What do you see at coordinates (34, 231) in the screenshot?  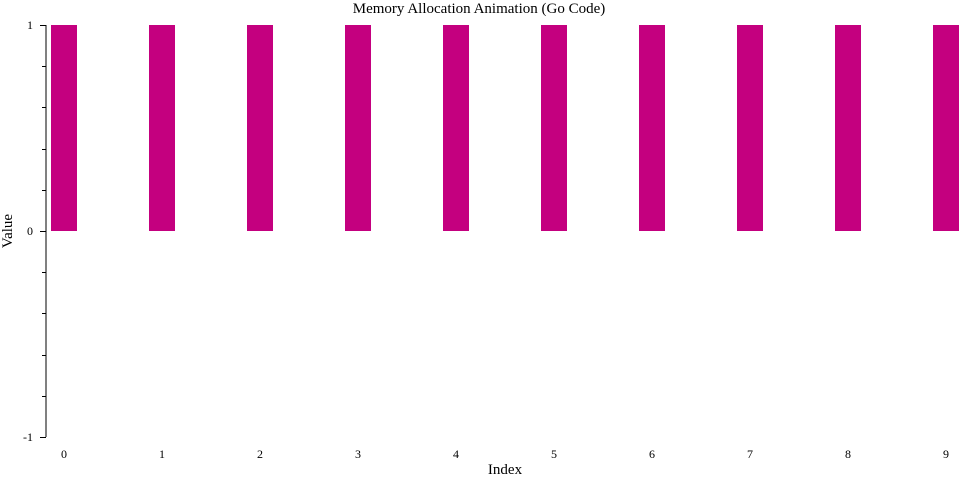 I see `y-ticks-group: -1 0 1` at bounding box center [34, 231].